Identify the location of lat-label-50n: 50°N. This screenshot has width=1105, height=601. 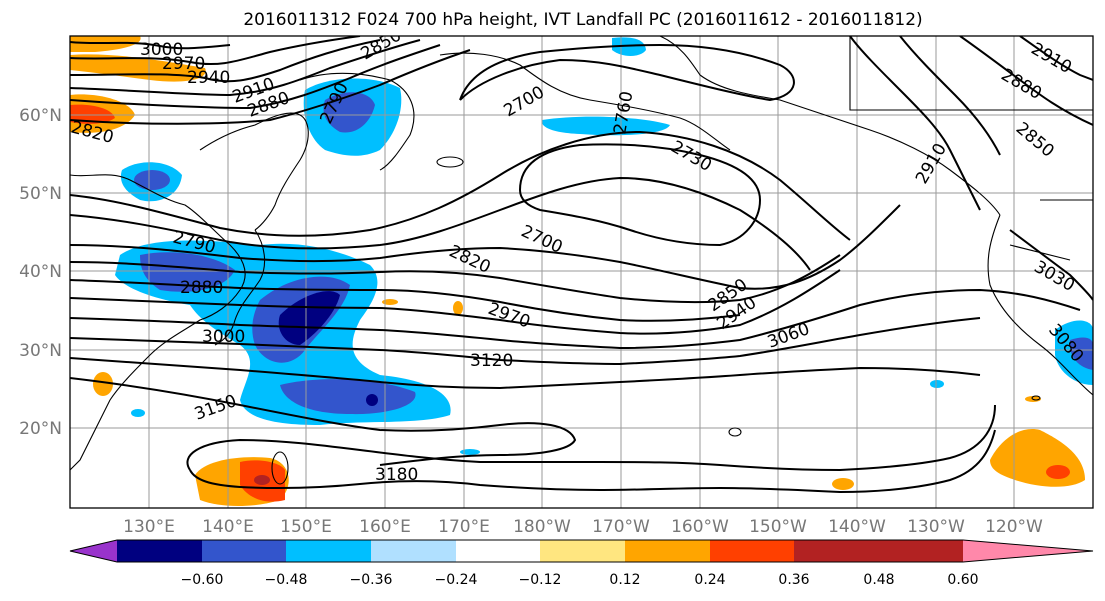
(40, 194).